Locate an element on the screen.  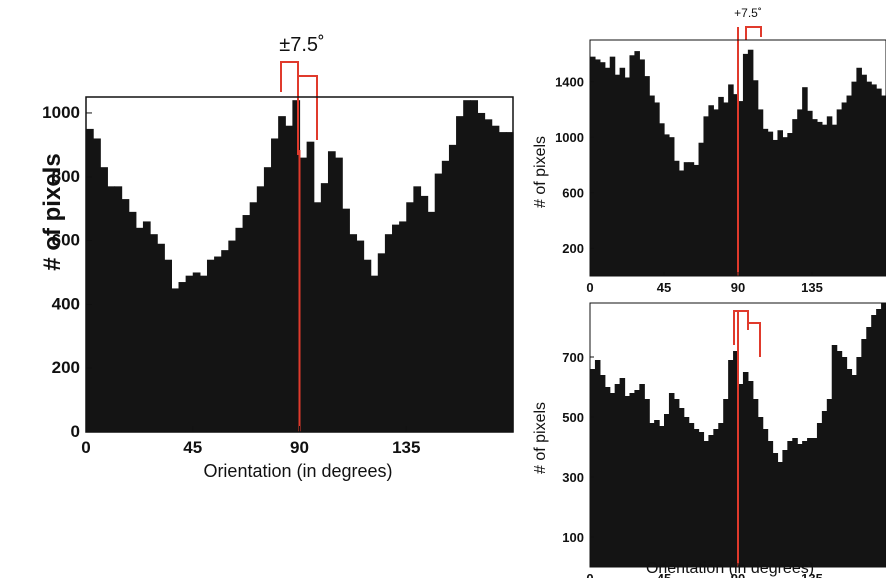
y-ticks-bottom-right: 100 300 500 700 is located at coordinates (578, 447).